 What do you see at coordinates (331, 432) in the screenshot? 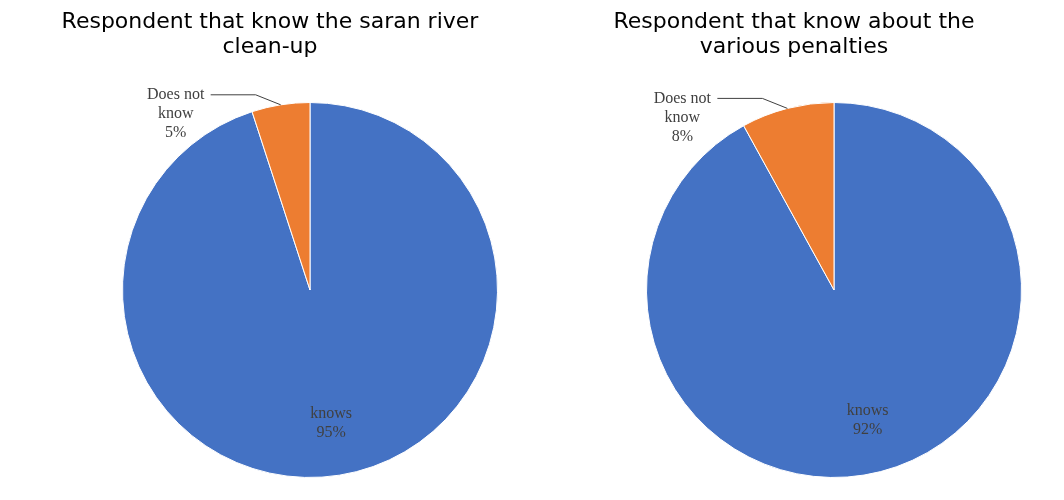
I see `data-label: 95%` at bounding box center [331, 432].